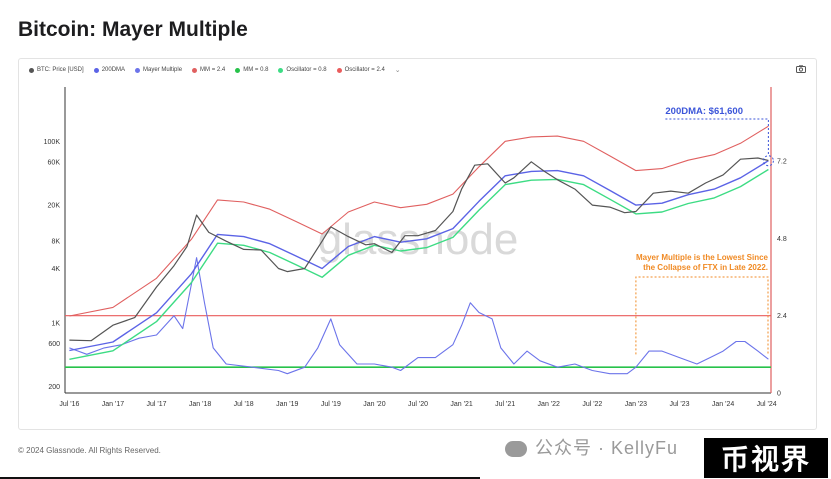  I want to click on legend-item: Mayer Multiple, so click(158, 70).